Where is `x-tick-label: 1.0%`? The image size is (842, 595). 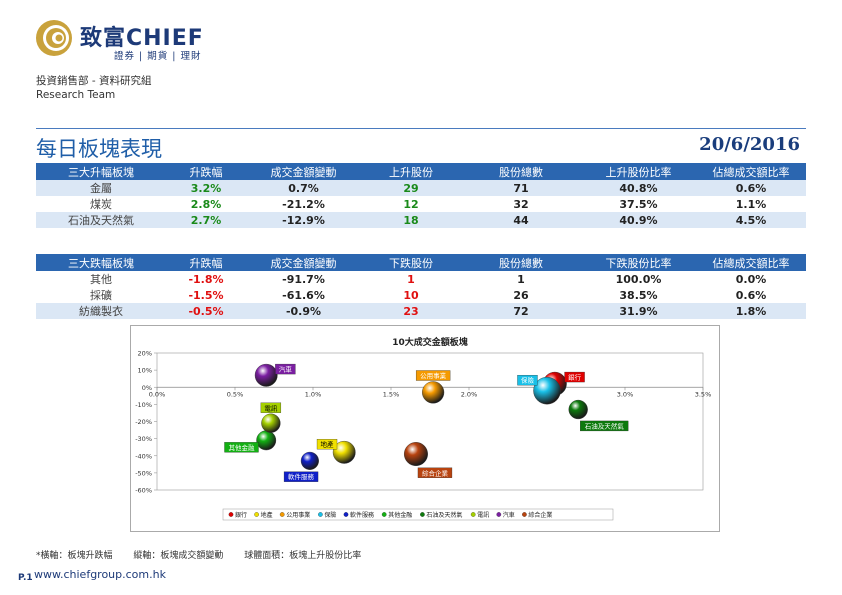 x-tick-label: 1.0% is located at coordinates (313, 394).